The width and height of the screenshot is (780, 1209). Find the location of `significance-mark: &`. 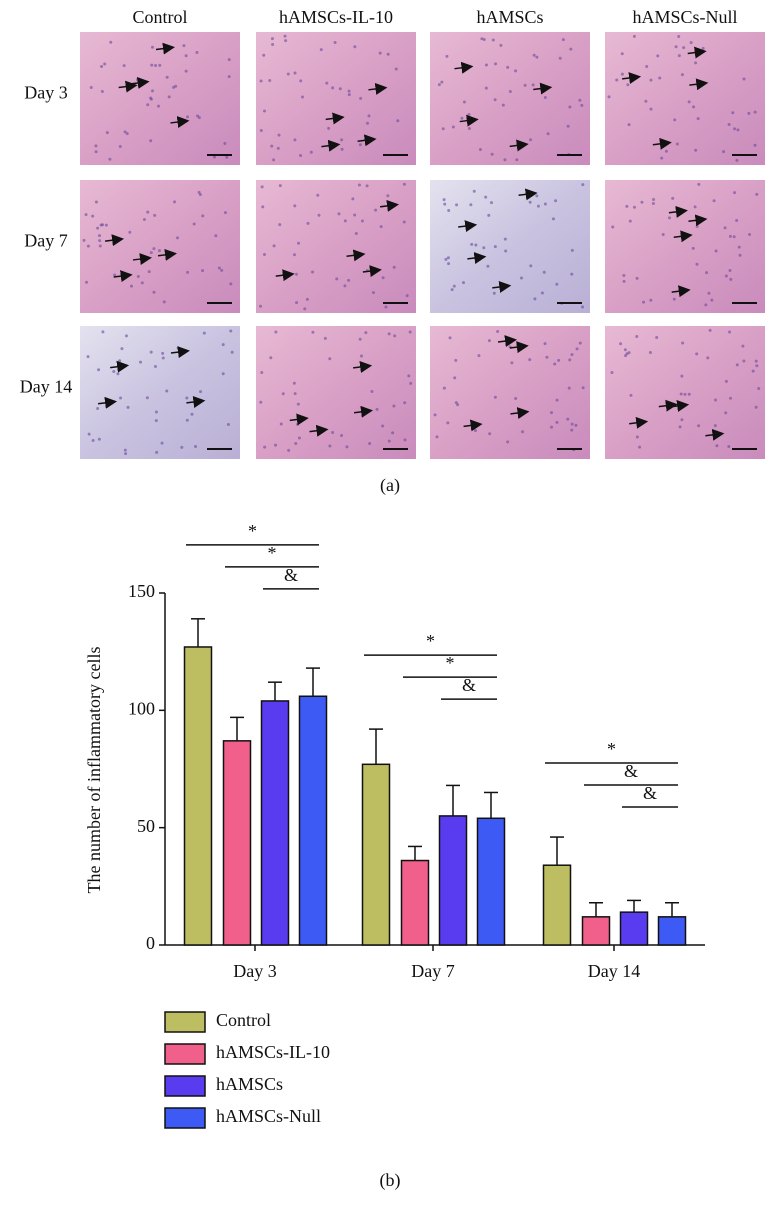

significance-mark: & is located at coordinates (631, 771).